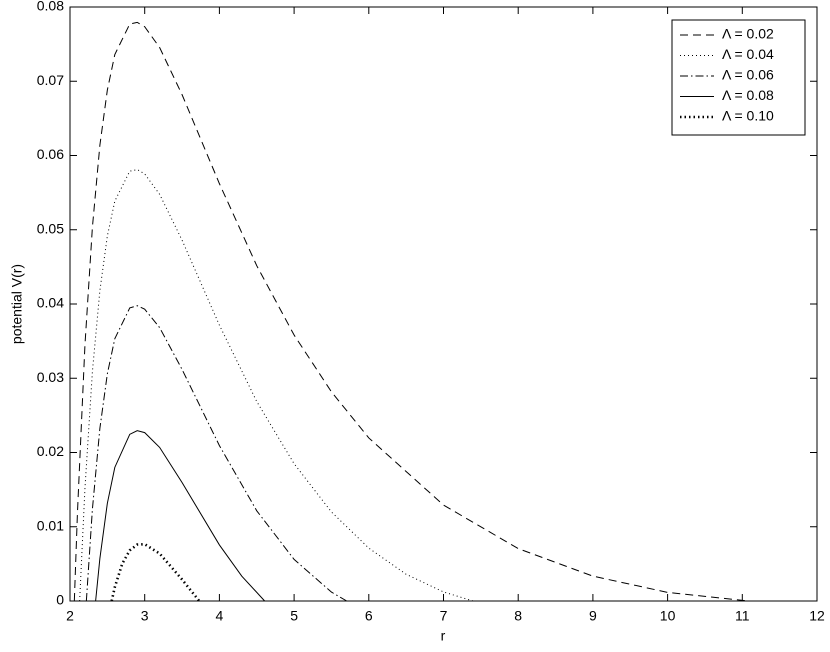 This screenshot has height=652, width=830. What do you see at coordinates (50, 525) in the screenshot?
I see `y-tick-label: 0.01` at bounding box center [50, 525].